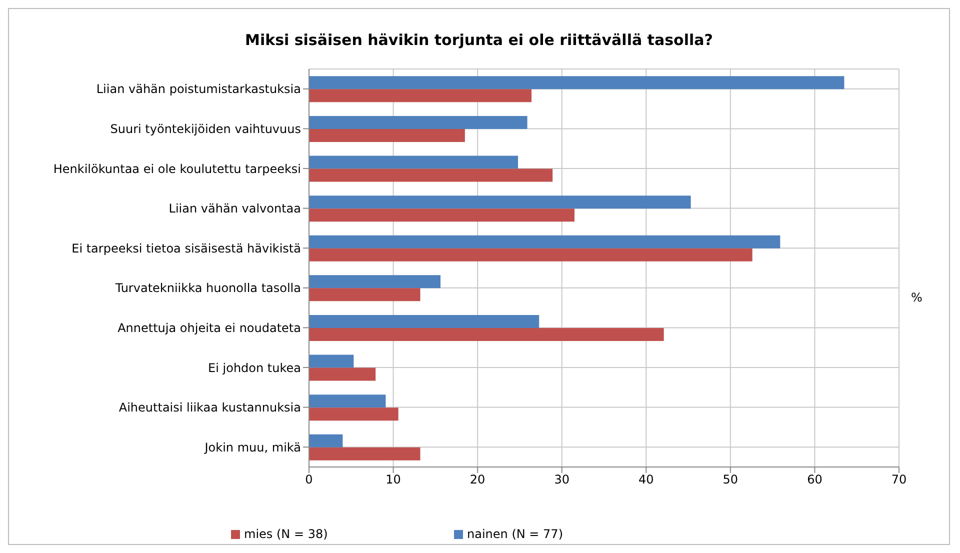  Describe the element at coordinates (207, 288) in the screenshot. I see `y-tick-label: Turvatekniikka huonolla tasolla` at that location.